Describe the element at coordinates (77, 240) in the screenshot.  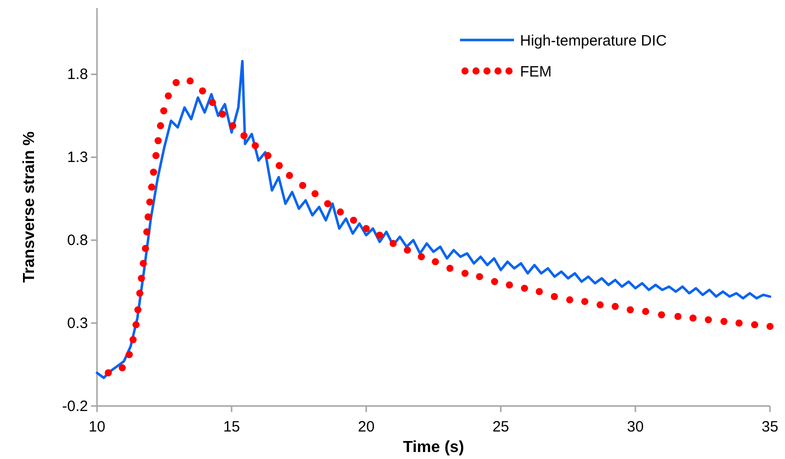
I see `y-tick-label: 0.8` at that location.